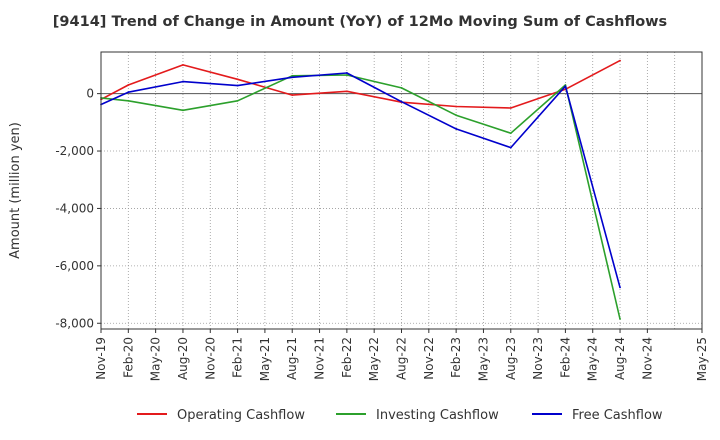  Describe the element at coordinates (360, 84) in the screenshot. I see `operating-cashflow-line` at that location.